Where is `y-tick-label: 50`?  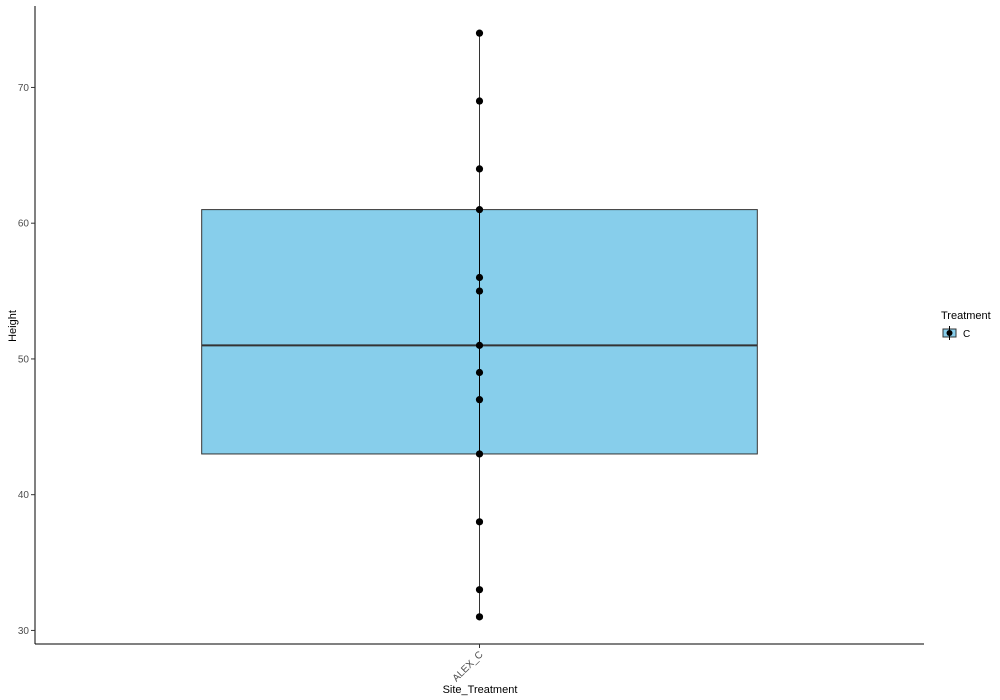
y-tick-label: 50 is located at coordinates (24, 359).